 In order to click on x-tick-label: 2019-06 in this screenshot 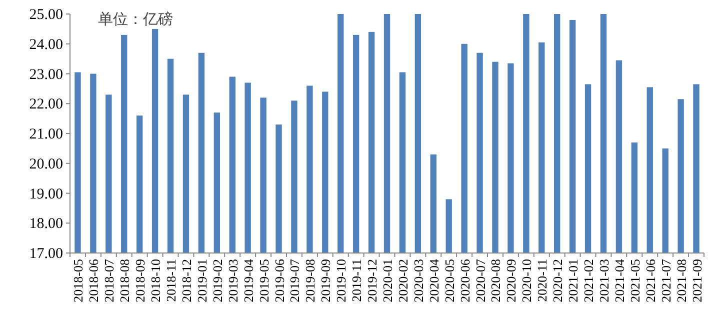, I will do `click(279, 280)`.